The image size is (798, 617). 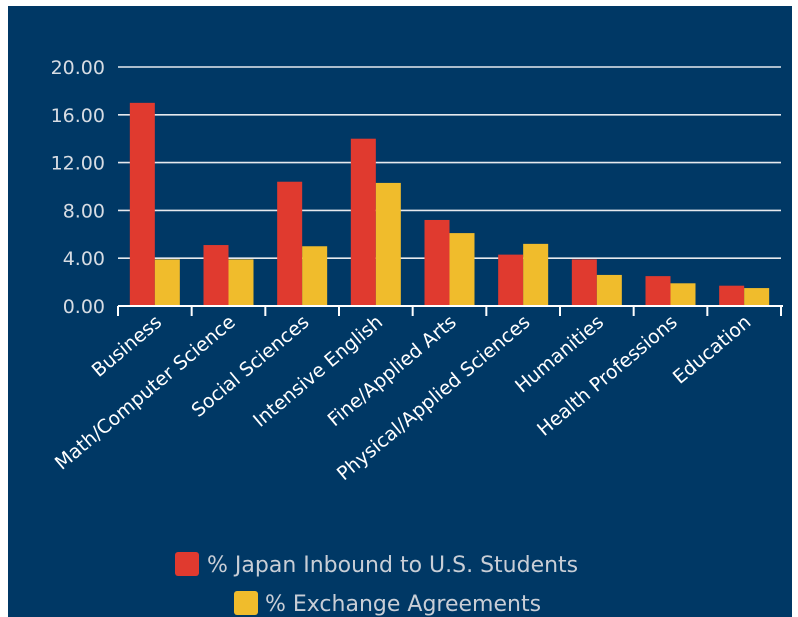 I want to click on legend-swatch-exchange, so click(x=246, y=603).